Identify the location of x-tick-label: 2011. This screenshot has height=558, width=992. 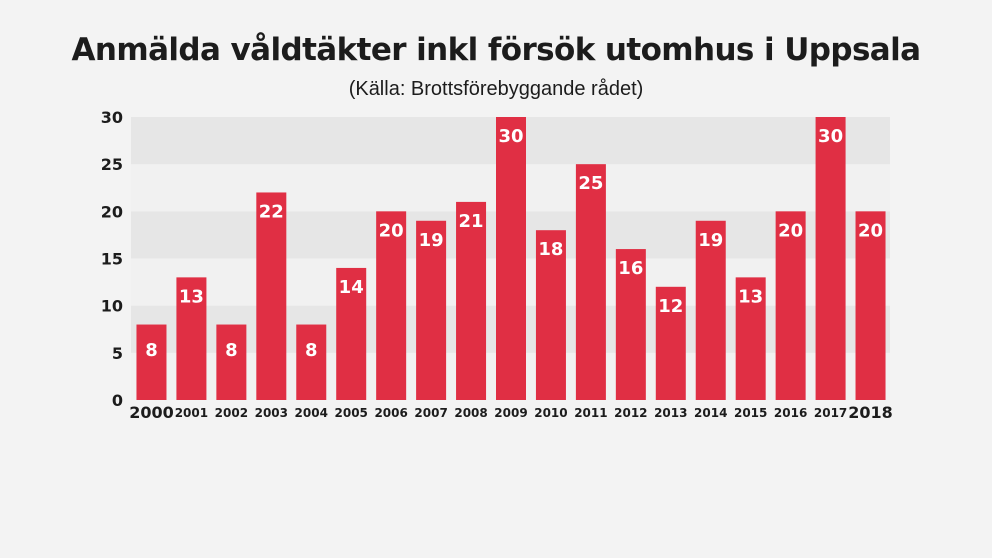
(590, 413).